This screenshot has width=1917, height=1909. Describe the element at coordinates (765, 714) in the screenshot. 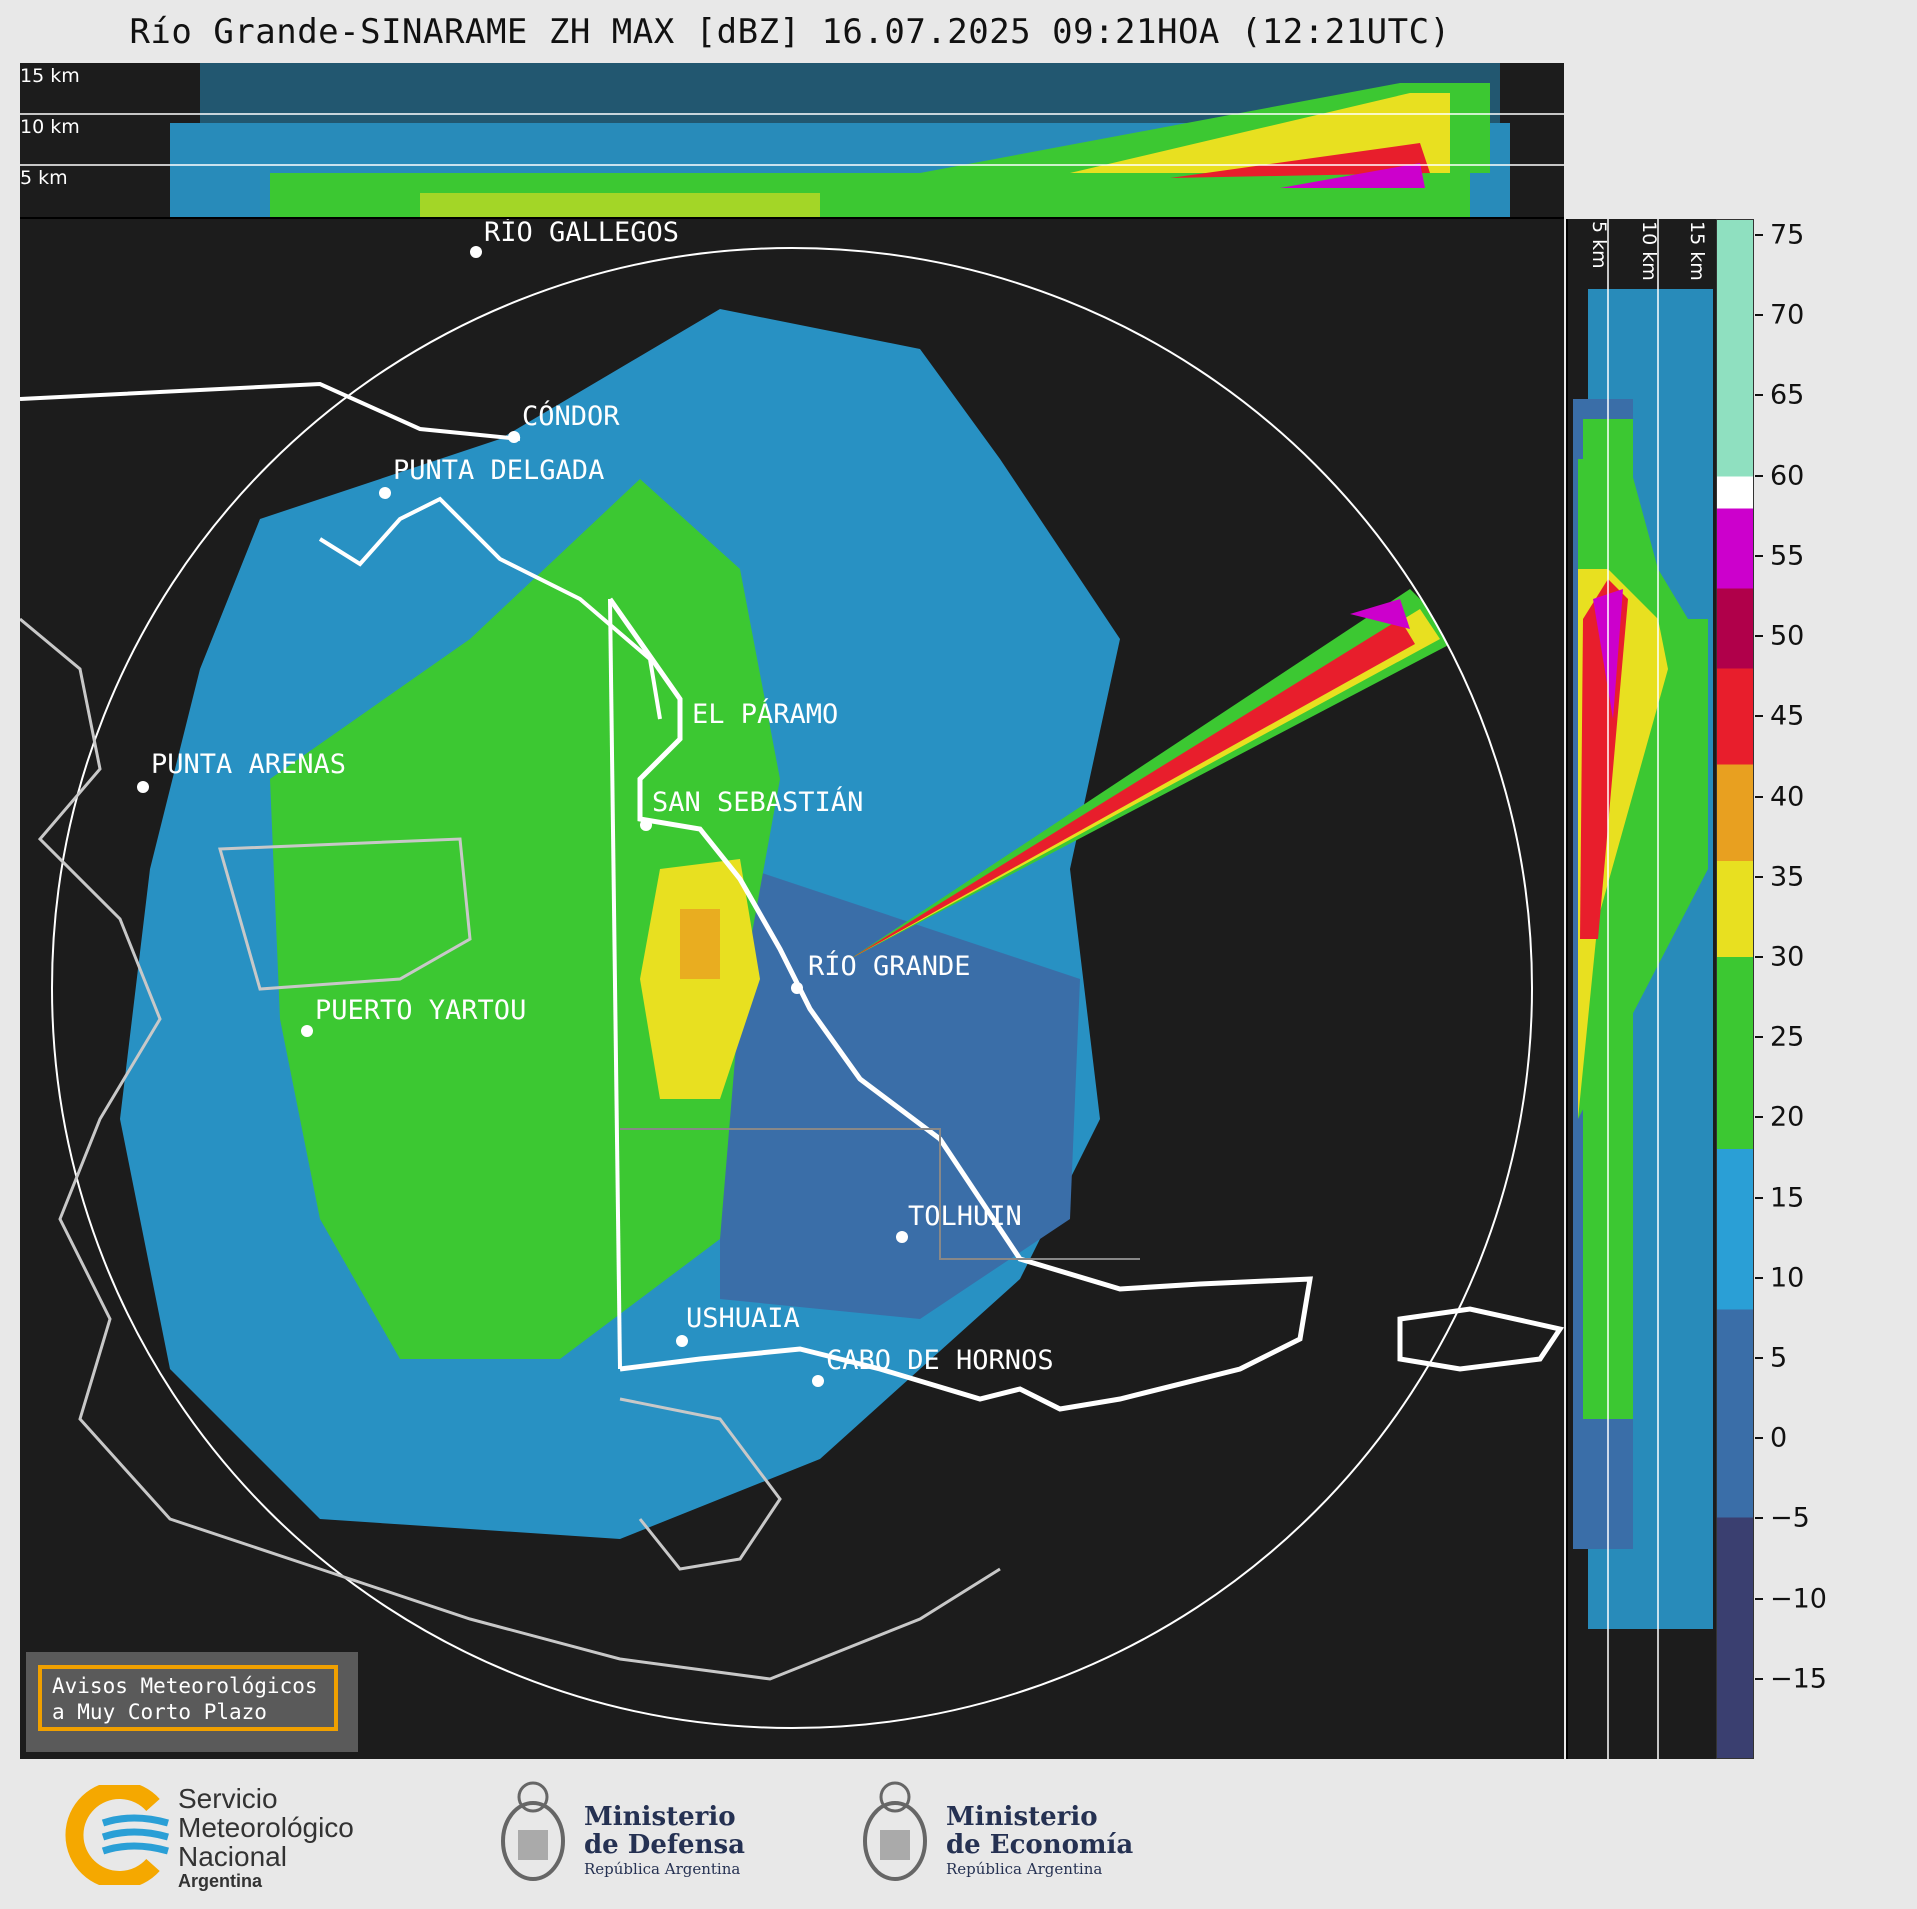

I see `city-label-el-paramo: EL PÁRAMO` at that location.